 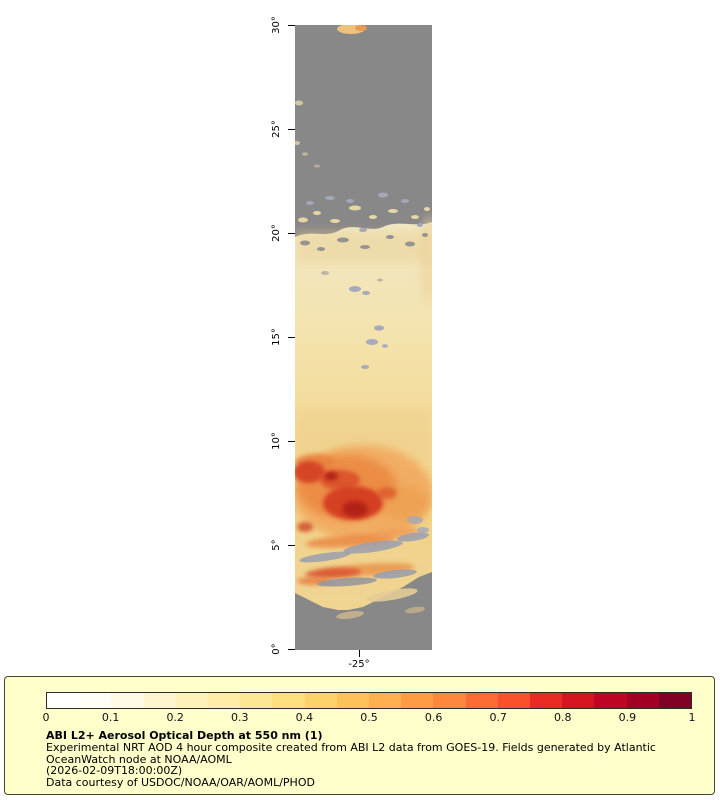 What do you see at coordinates (363, 337) in the screenshot?
I see `aod-map-image` at bounding box center [363, 337].